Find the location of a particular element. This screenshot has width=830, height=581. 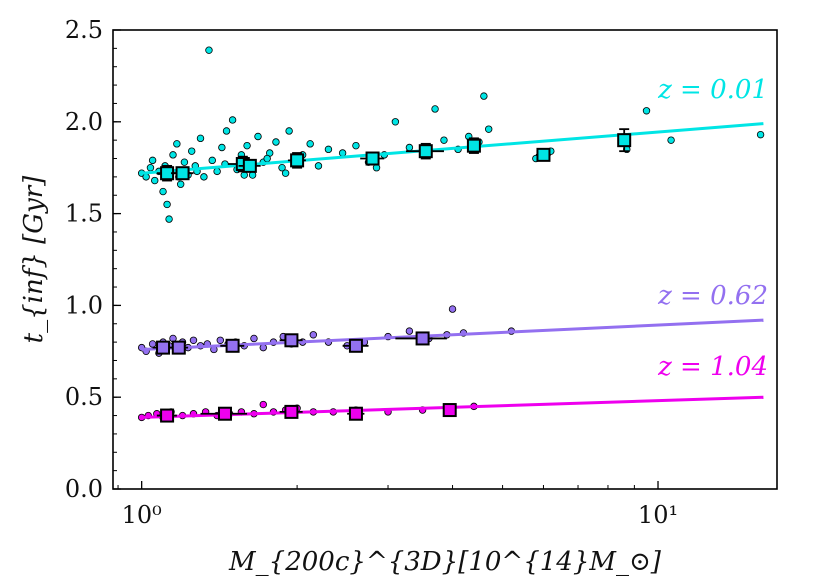

y-tick-label: 2.5 is located at coordinates (84, 30).